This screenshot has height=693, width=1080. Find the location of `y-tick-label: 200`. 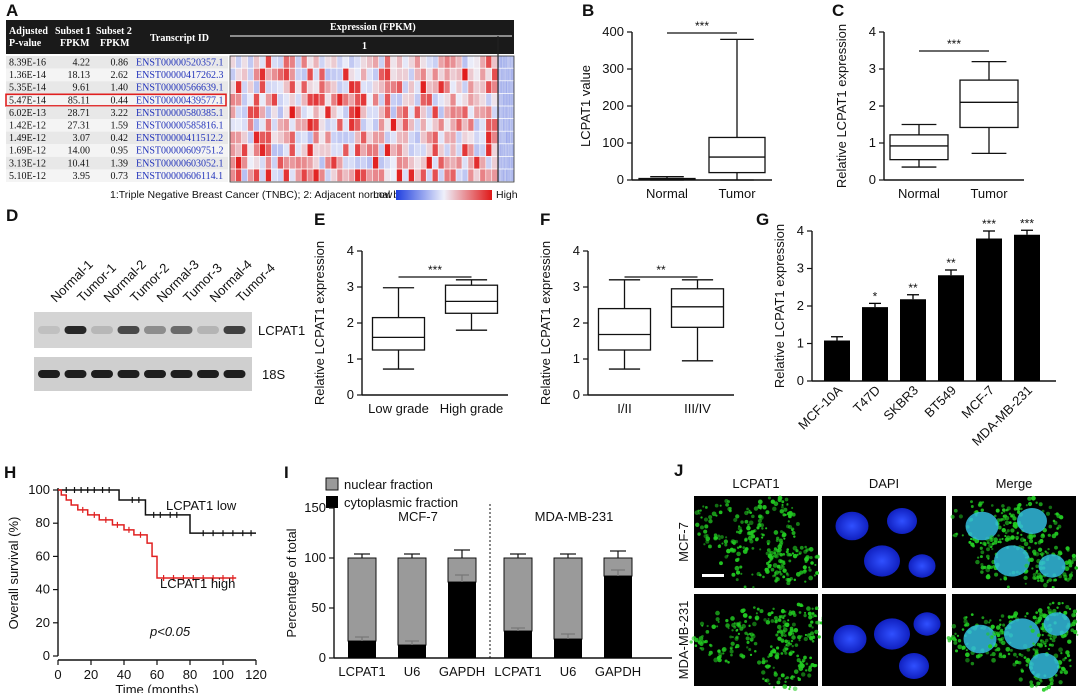

y-tick-label: 200 is located at coordinates (613, 105).